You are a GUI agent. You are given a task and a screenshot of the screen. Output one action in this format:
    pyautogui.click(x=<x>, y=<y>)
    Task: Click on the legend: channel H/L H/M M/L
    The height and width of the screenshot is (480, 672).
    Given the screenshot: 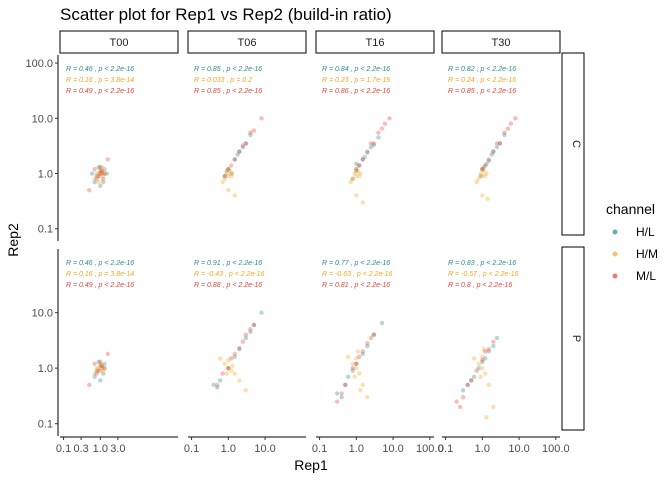 What is the action you would take?
    pyautogui.click(x=632, y=242)
    